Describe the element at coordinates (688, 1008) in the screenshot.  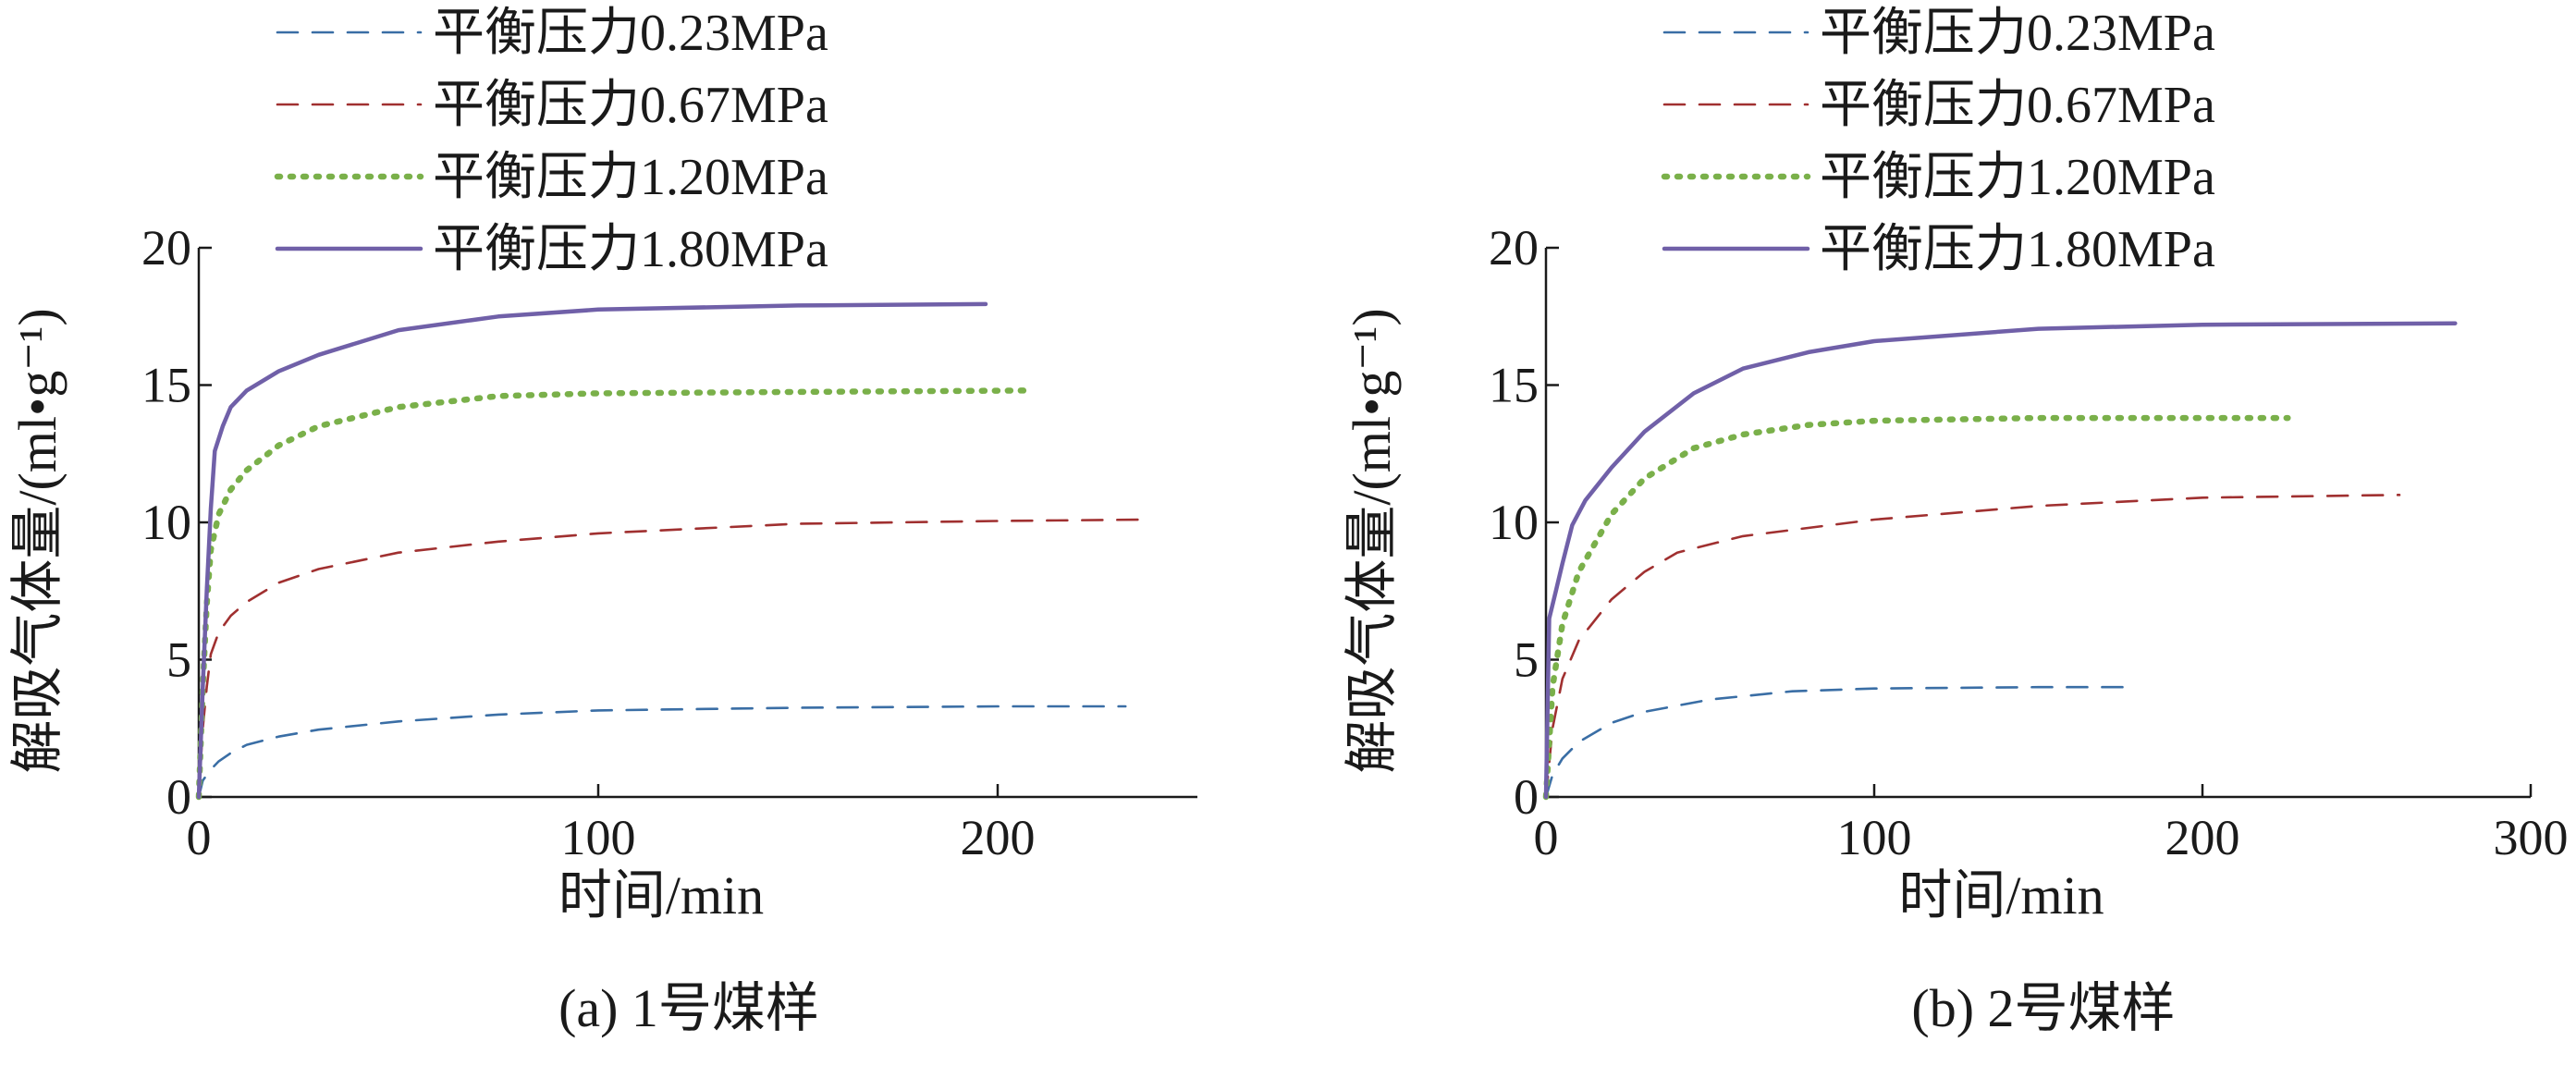
I see `chart-caption: (a) 1号煤样` at that location.